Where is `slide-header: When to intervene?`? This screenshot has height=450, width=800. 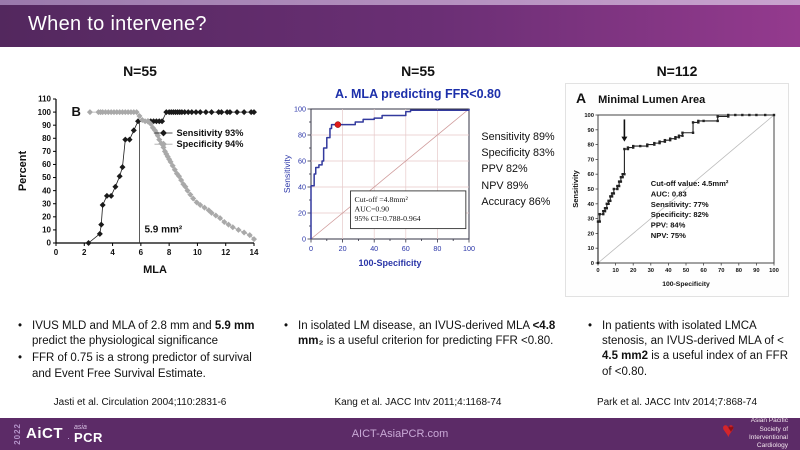 slide-header: When to intervene? is located at coordinates (400, 23).